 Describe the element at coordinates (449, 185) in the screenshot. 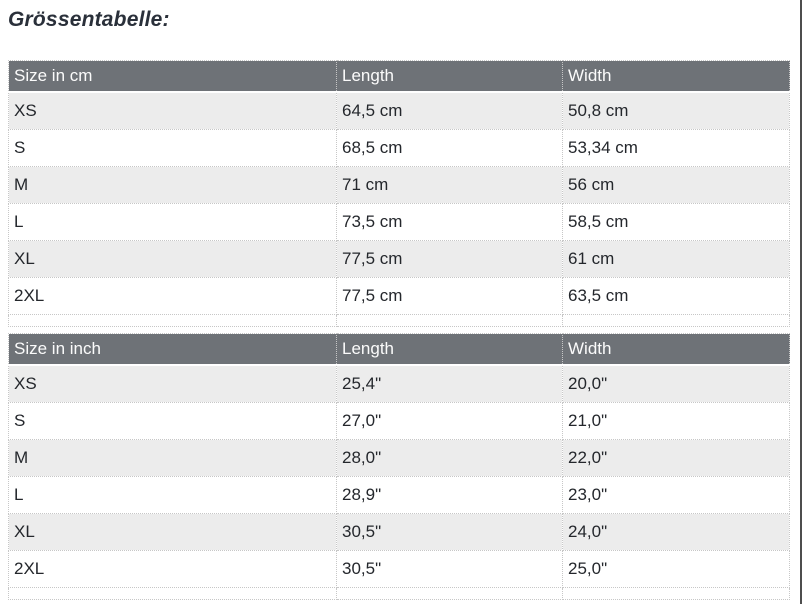

I see `value-cell: 71 cm` at that location.